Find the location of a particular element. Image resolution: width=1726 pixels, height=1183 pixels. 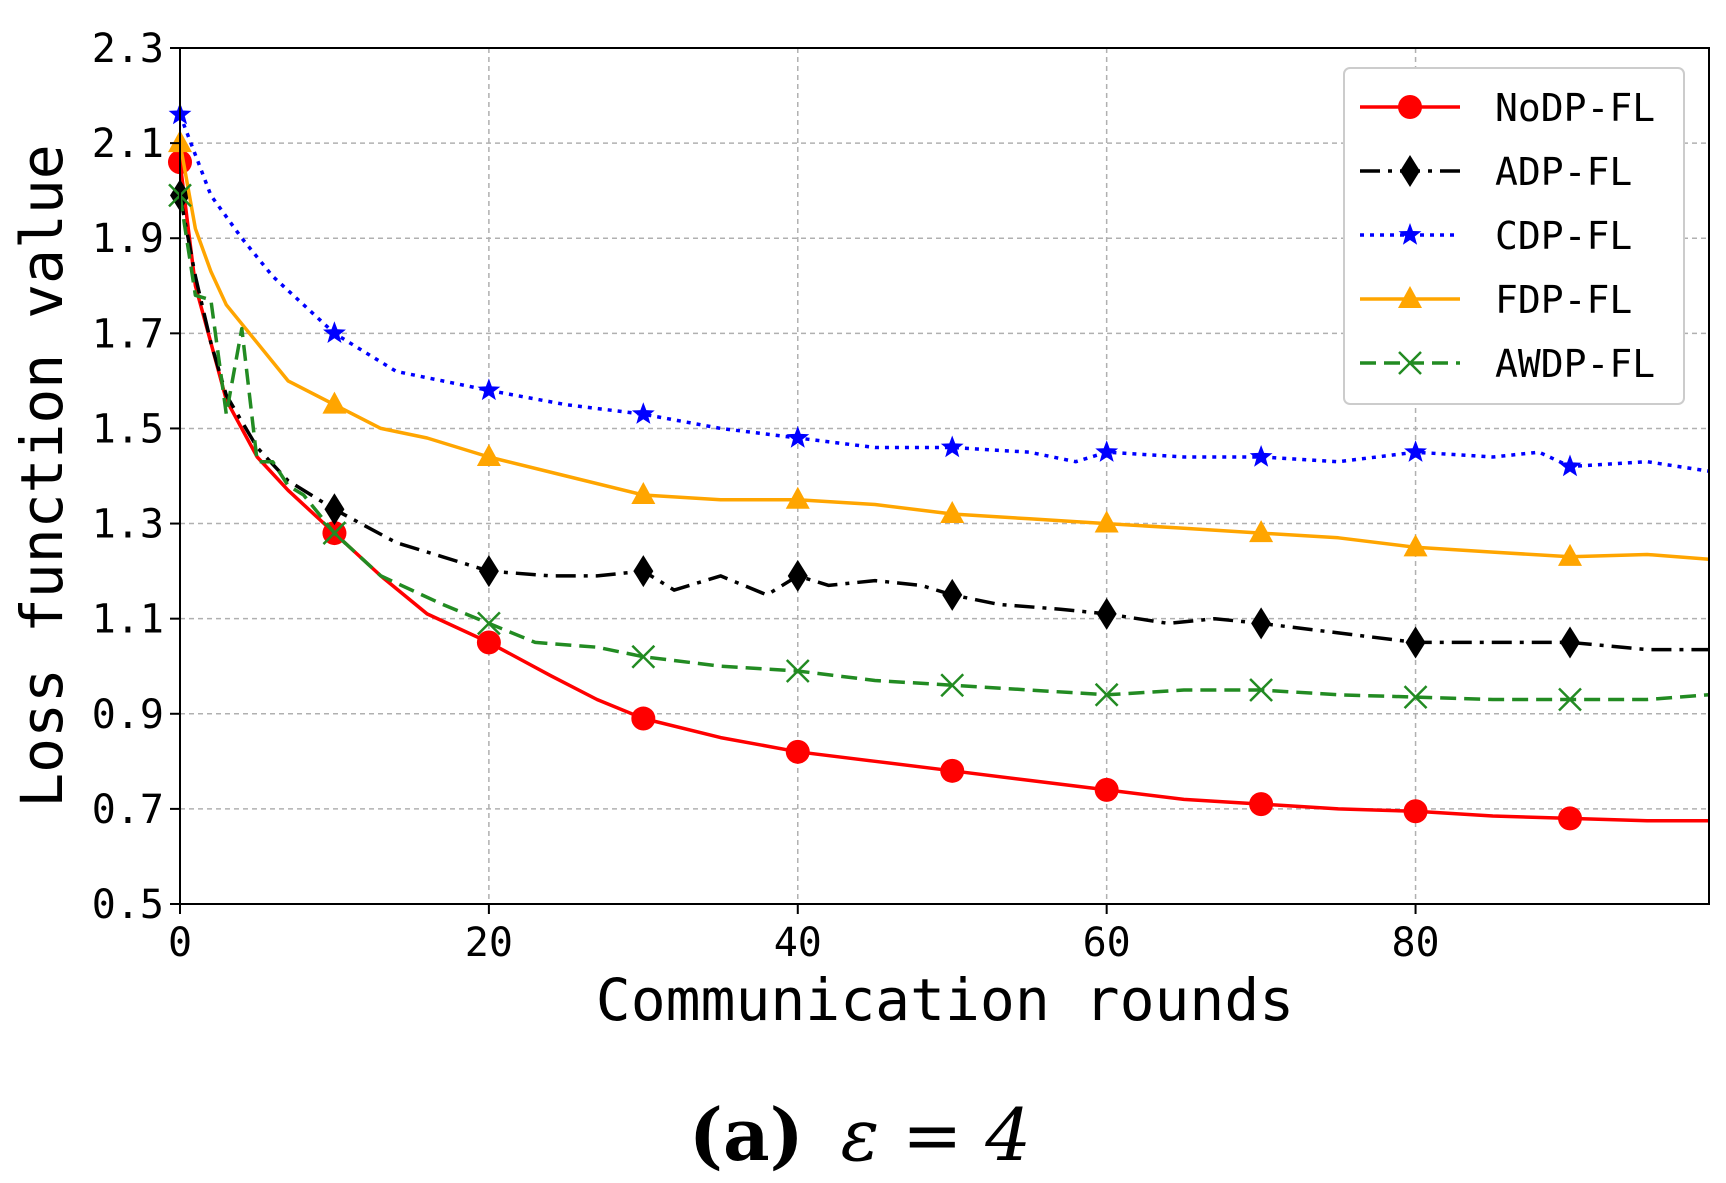

x-tick-label: 80 is located at coordinates (1415, 943).